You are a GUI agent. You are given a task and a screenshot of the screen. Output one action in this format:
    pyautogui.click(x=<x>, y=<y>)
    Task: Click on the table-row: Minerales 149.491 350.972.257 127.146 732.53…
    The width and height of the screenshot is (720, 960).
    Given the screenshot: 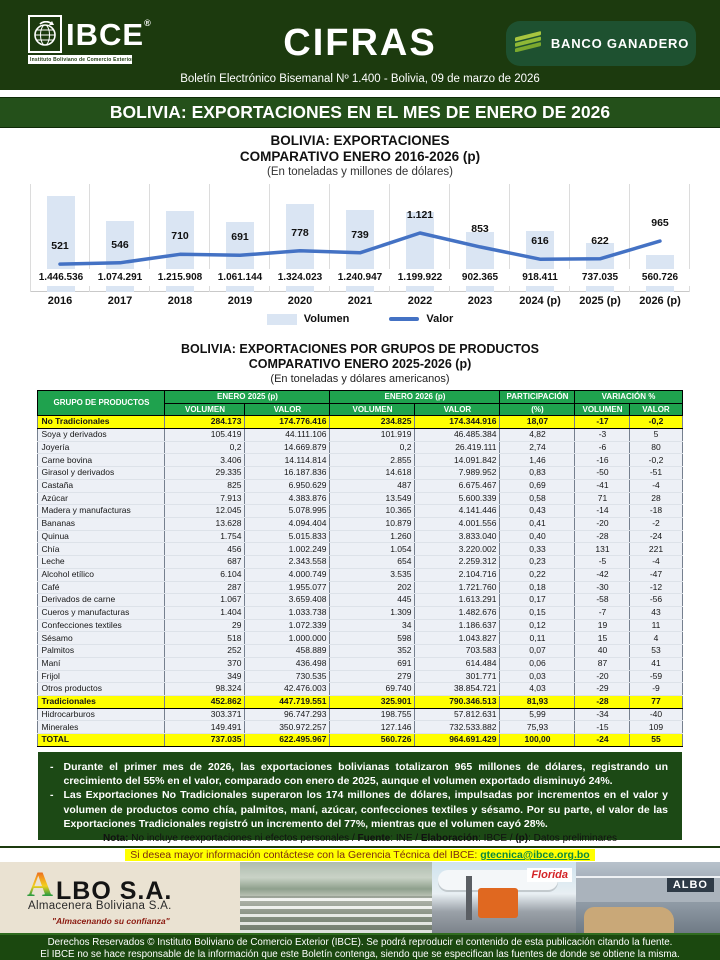 What is the action you would take?
    pyautogui.click(x=360, y=727)
    